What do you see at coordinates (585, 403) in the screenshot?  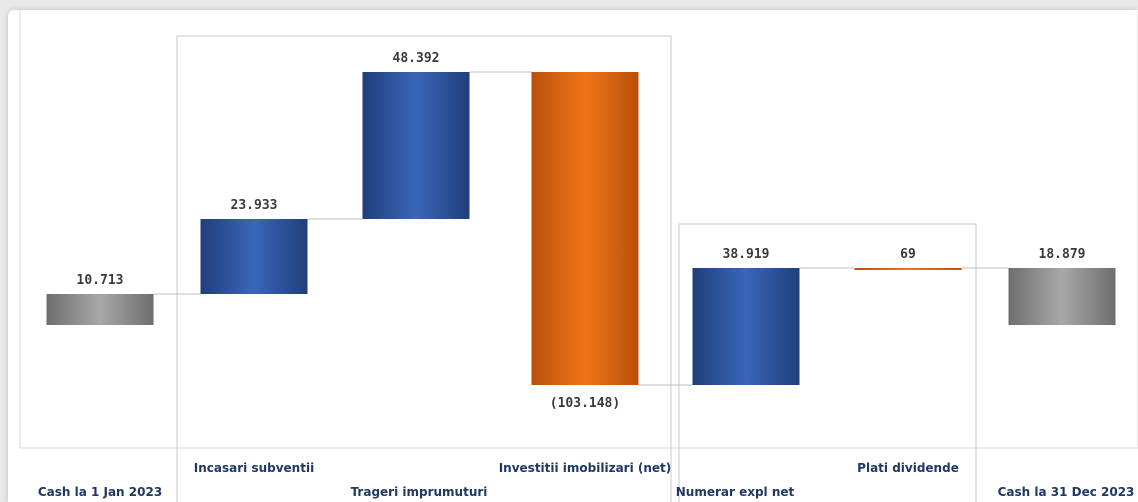 I see `value-label: (103.148)` at bounding box center [585, 403].